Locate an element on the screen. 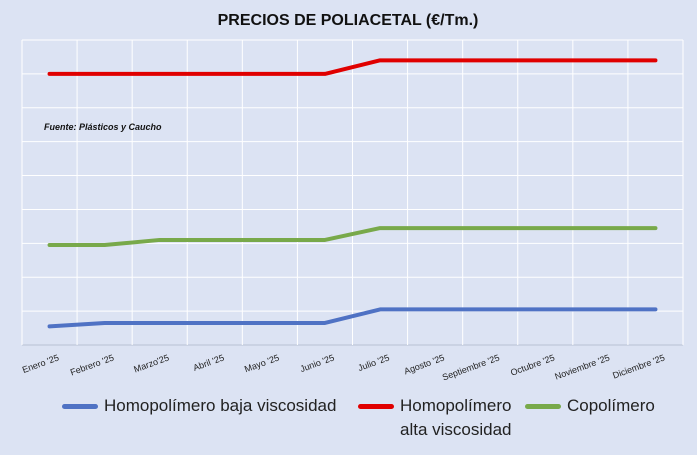  legend-label: Copolímero is located at coordinates (611, 405).